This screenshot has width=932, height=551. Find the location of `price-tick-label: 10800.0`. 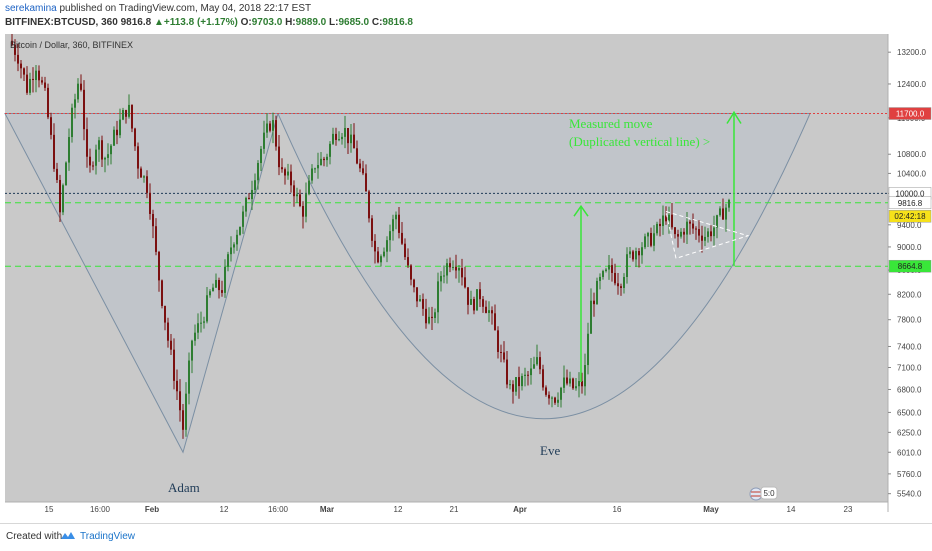

price-tick-label: 10800.0 is located at coordinates (911, 154).